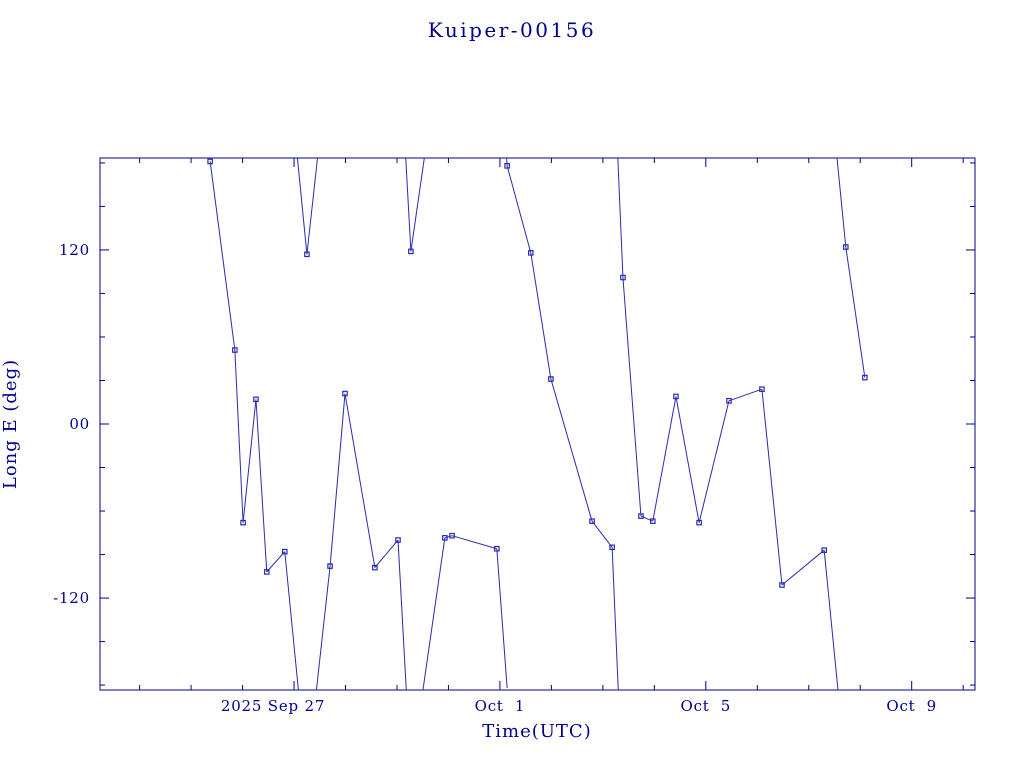 Image resolution: width=1024 pixels, height=768 pixels. I want to click on x-tick-label: Oct 1, so click(500, 706).